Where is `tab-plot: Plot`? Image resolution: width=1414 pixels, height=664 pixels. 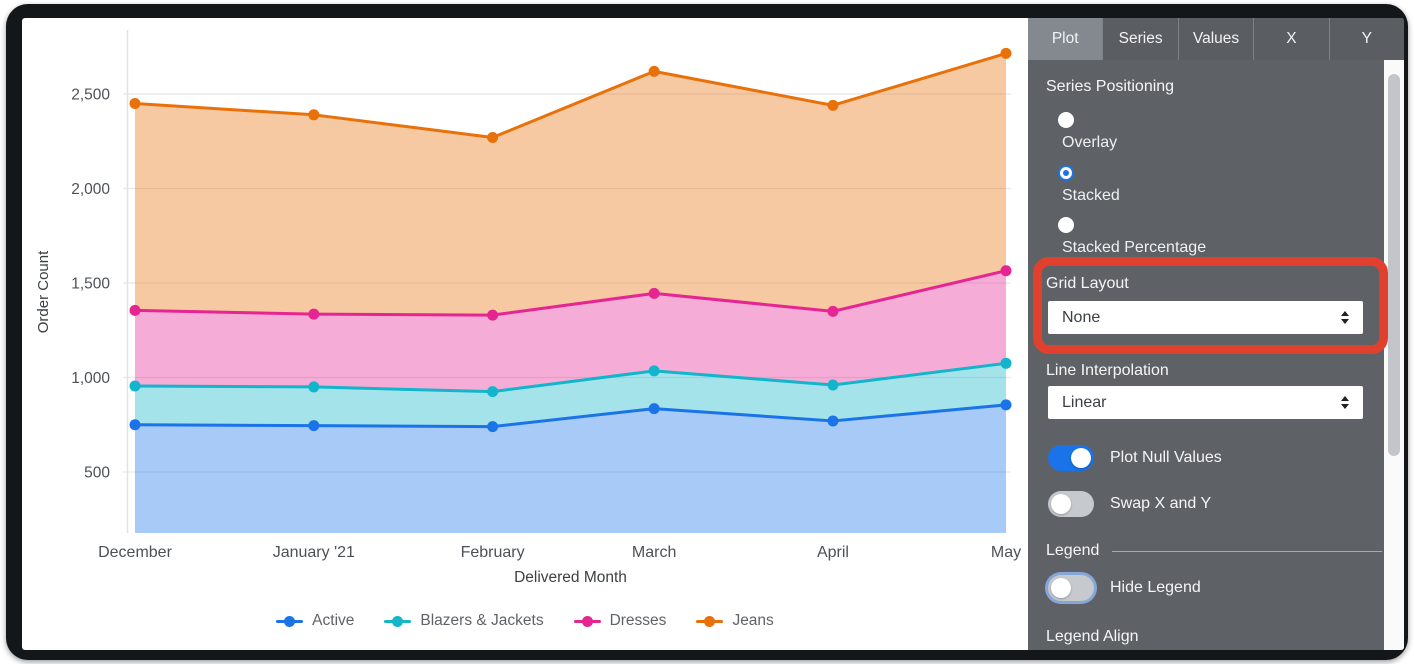 tab-plot: Plot is located at coordinates (1065, 39).